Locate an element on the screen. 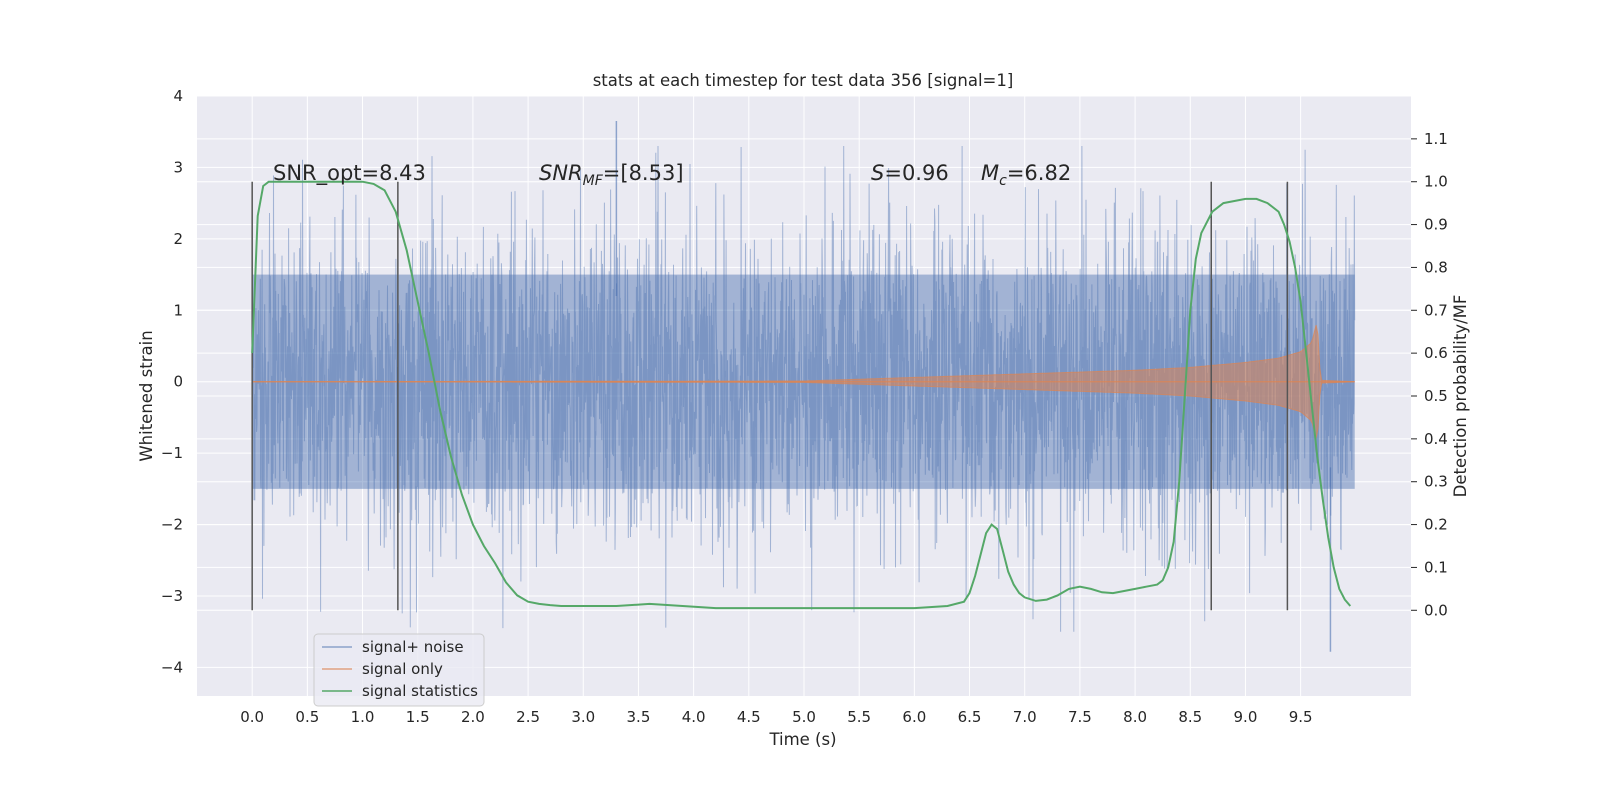  y-right-tick-label: 0.5 is located at coordinates (1436, 396).